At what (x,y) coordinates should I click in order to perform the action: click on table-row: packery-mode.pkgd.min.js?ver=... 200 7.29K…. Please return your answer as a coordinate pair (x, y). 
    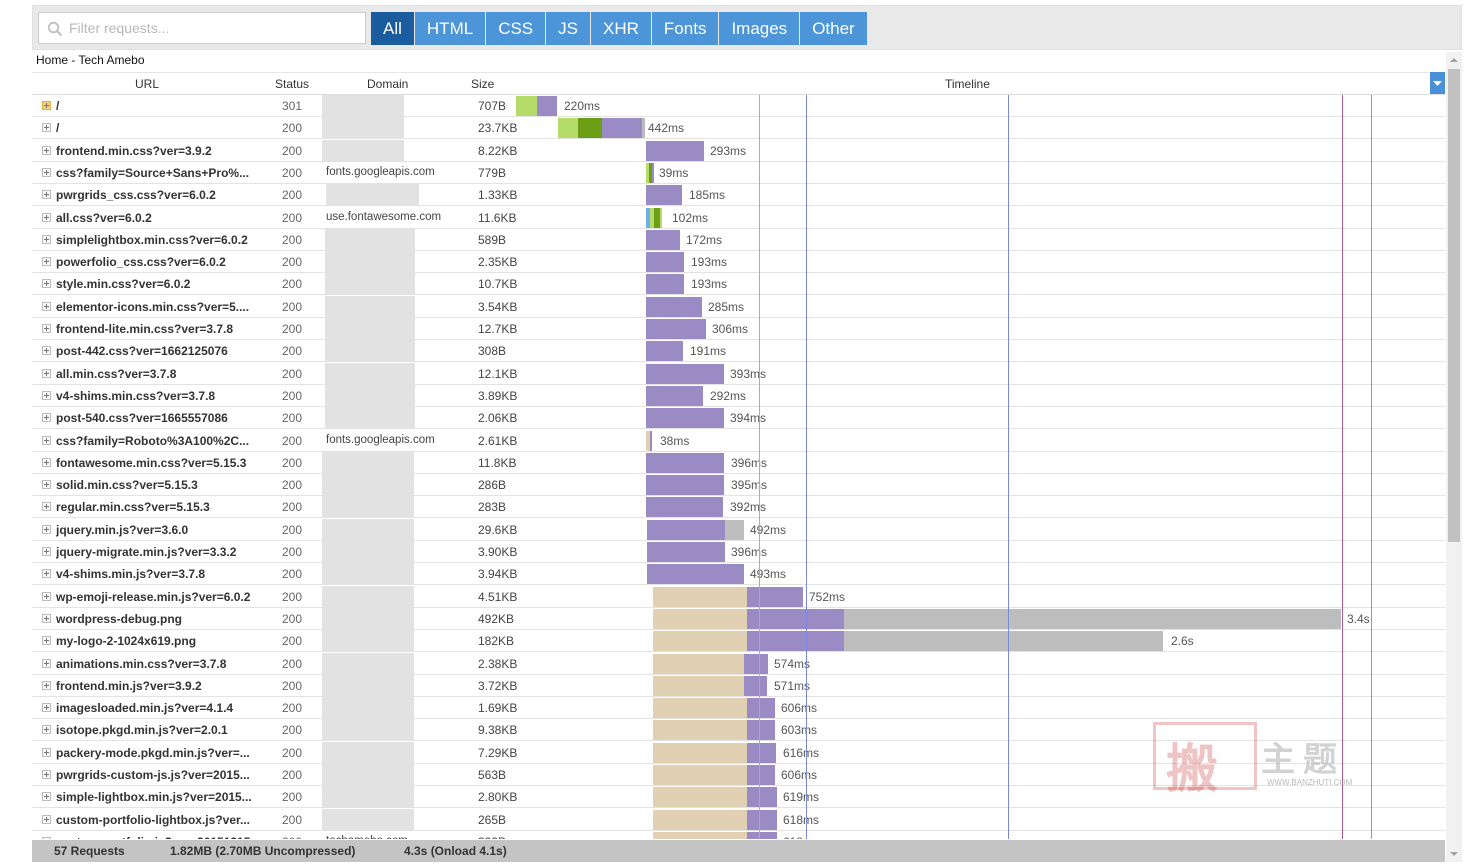
    Looking at the image, I should click on (738, 752).